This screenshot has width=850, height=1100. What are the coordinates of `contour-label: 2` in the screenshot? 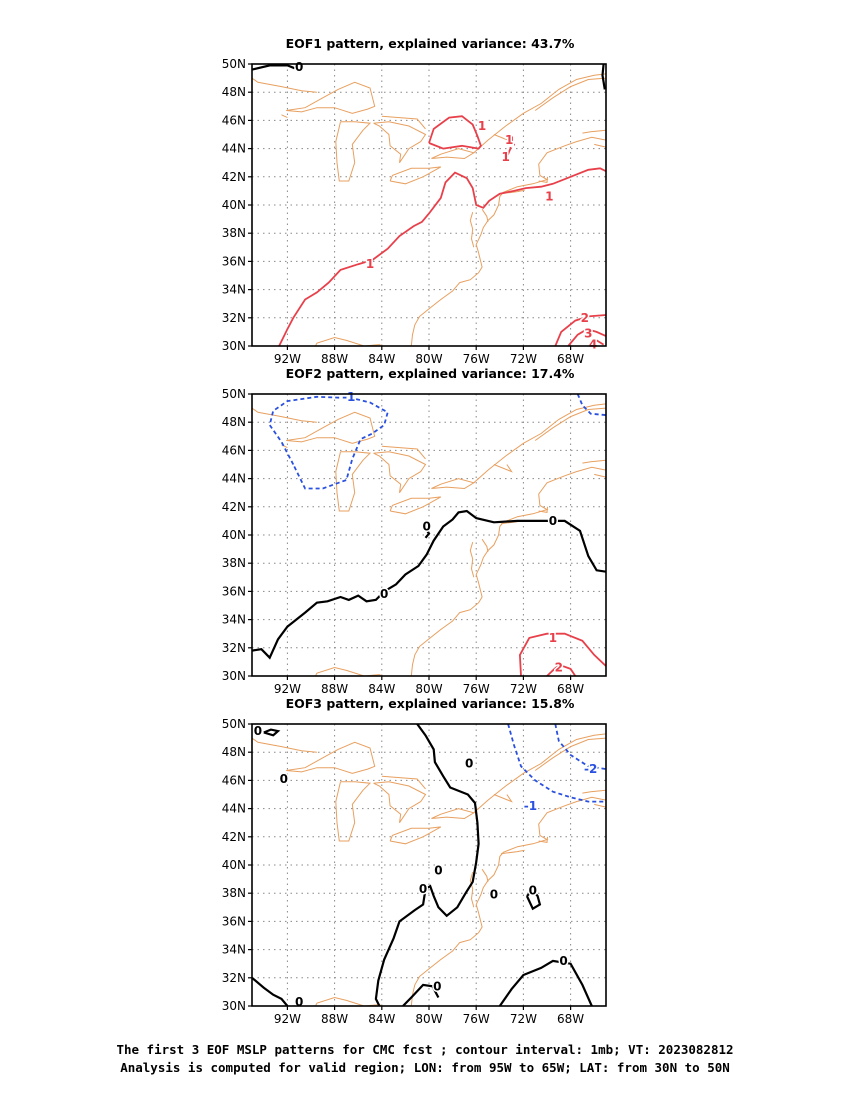 It's located at (559, 668).